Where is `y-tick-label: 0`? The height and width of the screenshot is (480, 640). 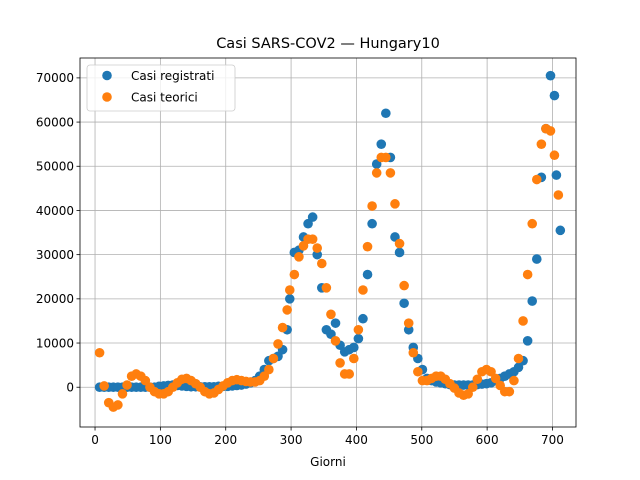
y-tick-label: 0 is located at coordinates (70, 388).